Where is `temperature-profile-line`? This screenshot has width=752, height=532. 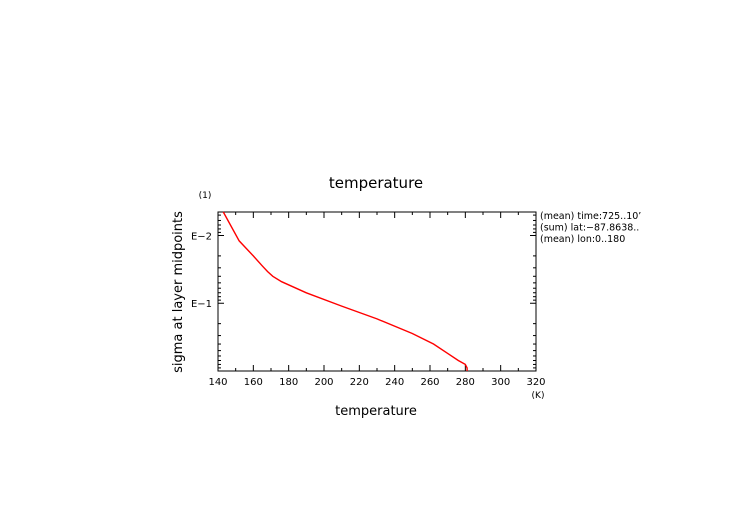 temperature-profile-line is located at coordinates (345, 291).